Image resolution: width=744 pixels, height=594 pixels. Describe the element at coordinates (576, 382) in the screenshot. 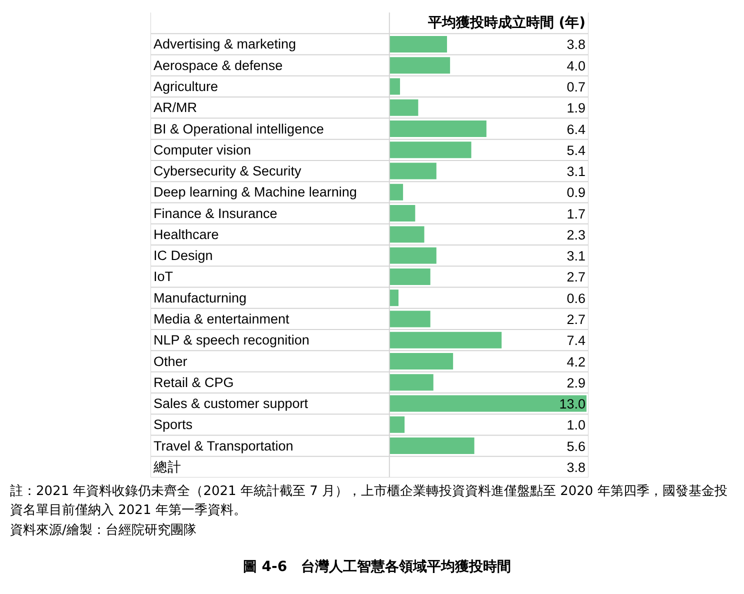

I see `data-label: 2.9` at that location.